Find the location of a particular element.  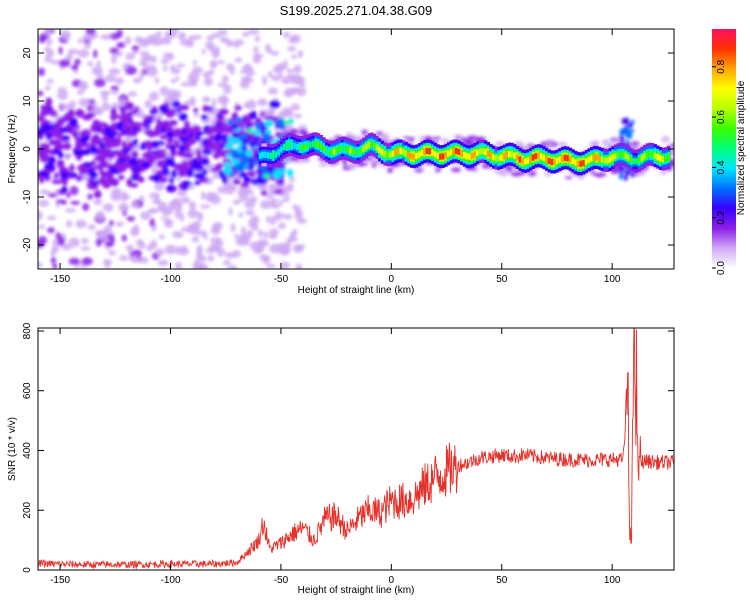

y-tick-label: 10 is located at coordinates (27, 101).